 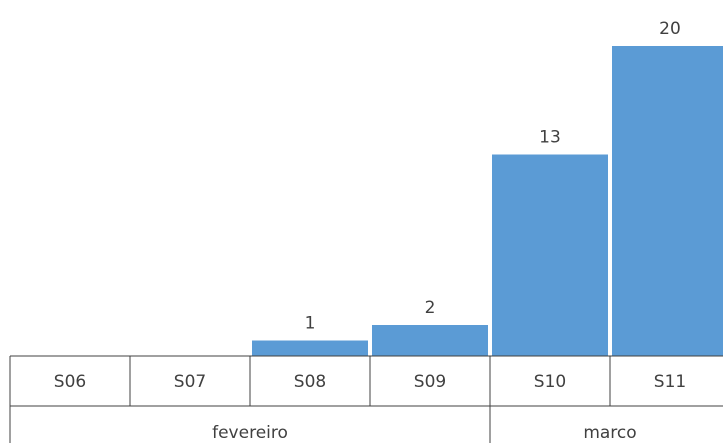 I want to click on tick-label-s07: S07, so click(x=190, y=382).